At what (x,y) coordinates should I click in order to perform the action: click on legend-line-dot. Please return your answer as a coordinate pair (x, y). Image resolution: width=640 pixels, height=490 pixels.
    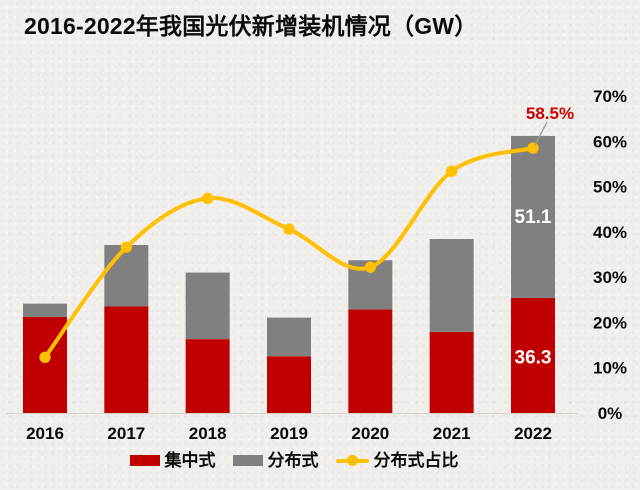
    Looking at the image, I should click on (352, 460).